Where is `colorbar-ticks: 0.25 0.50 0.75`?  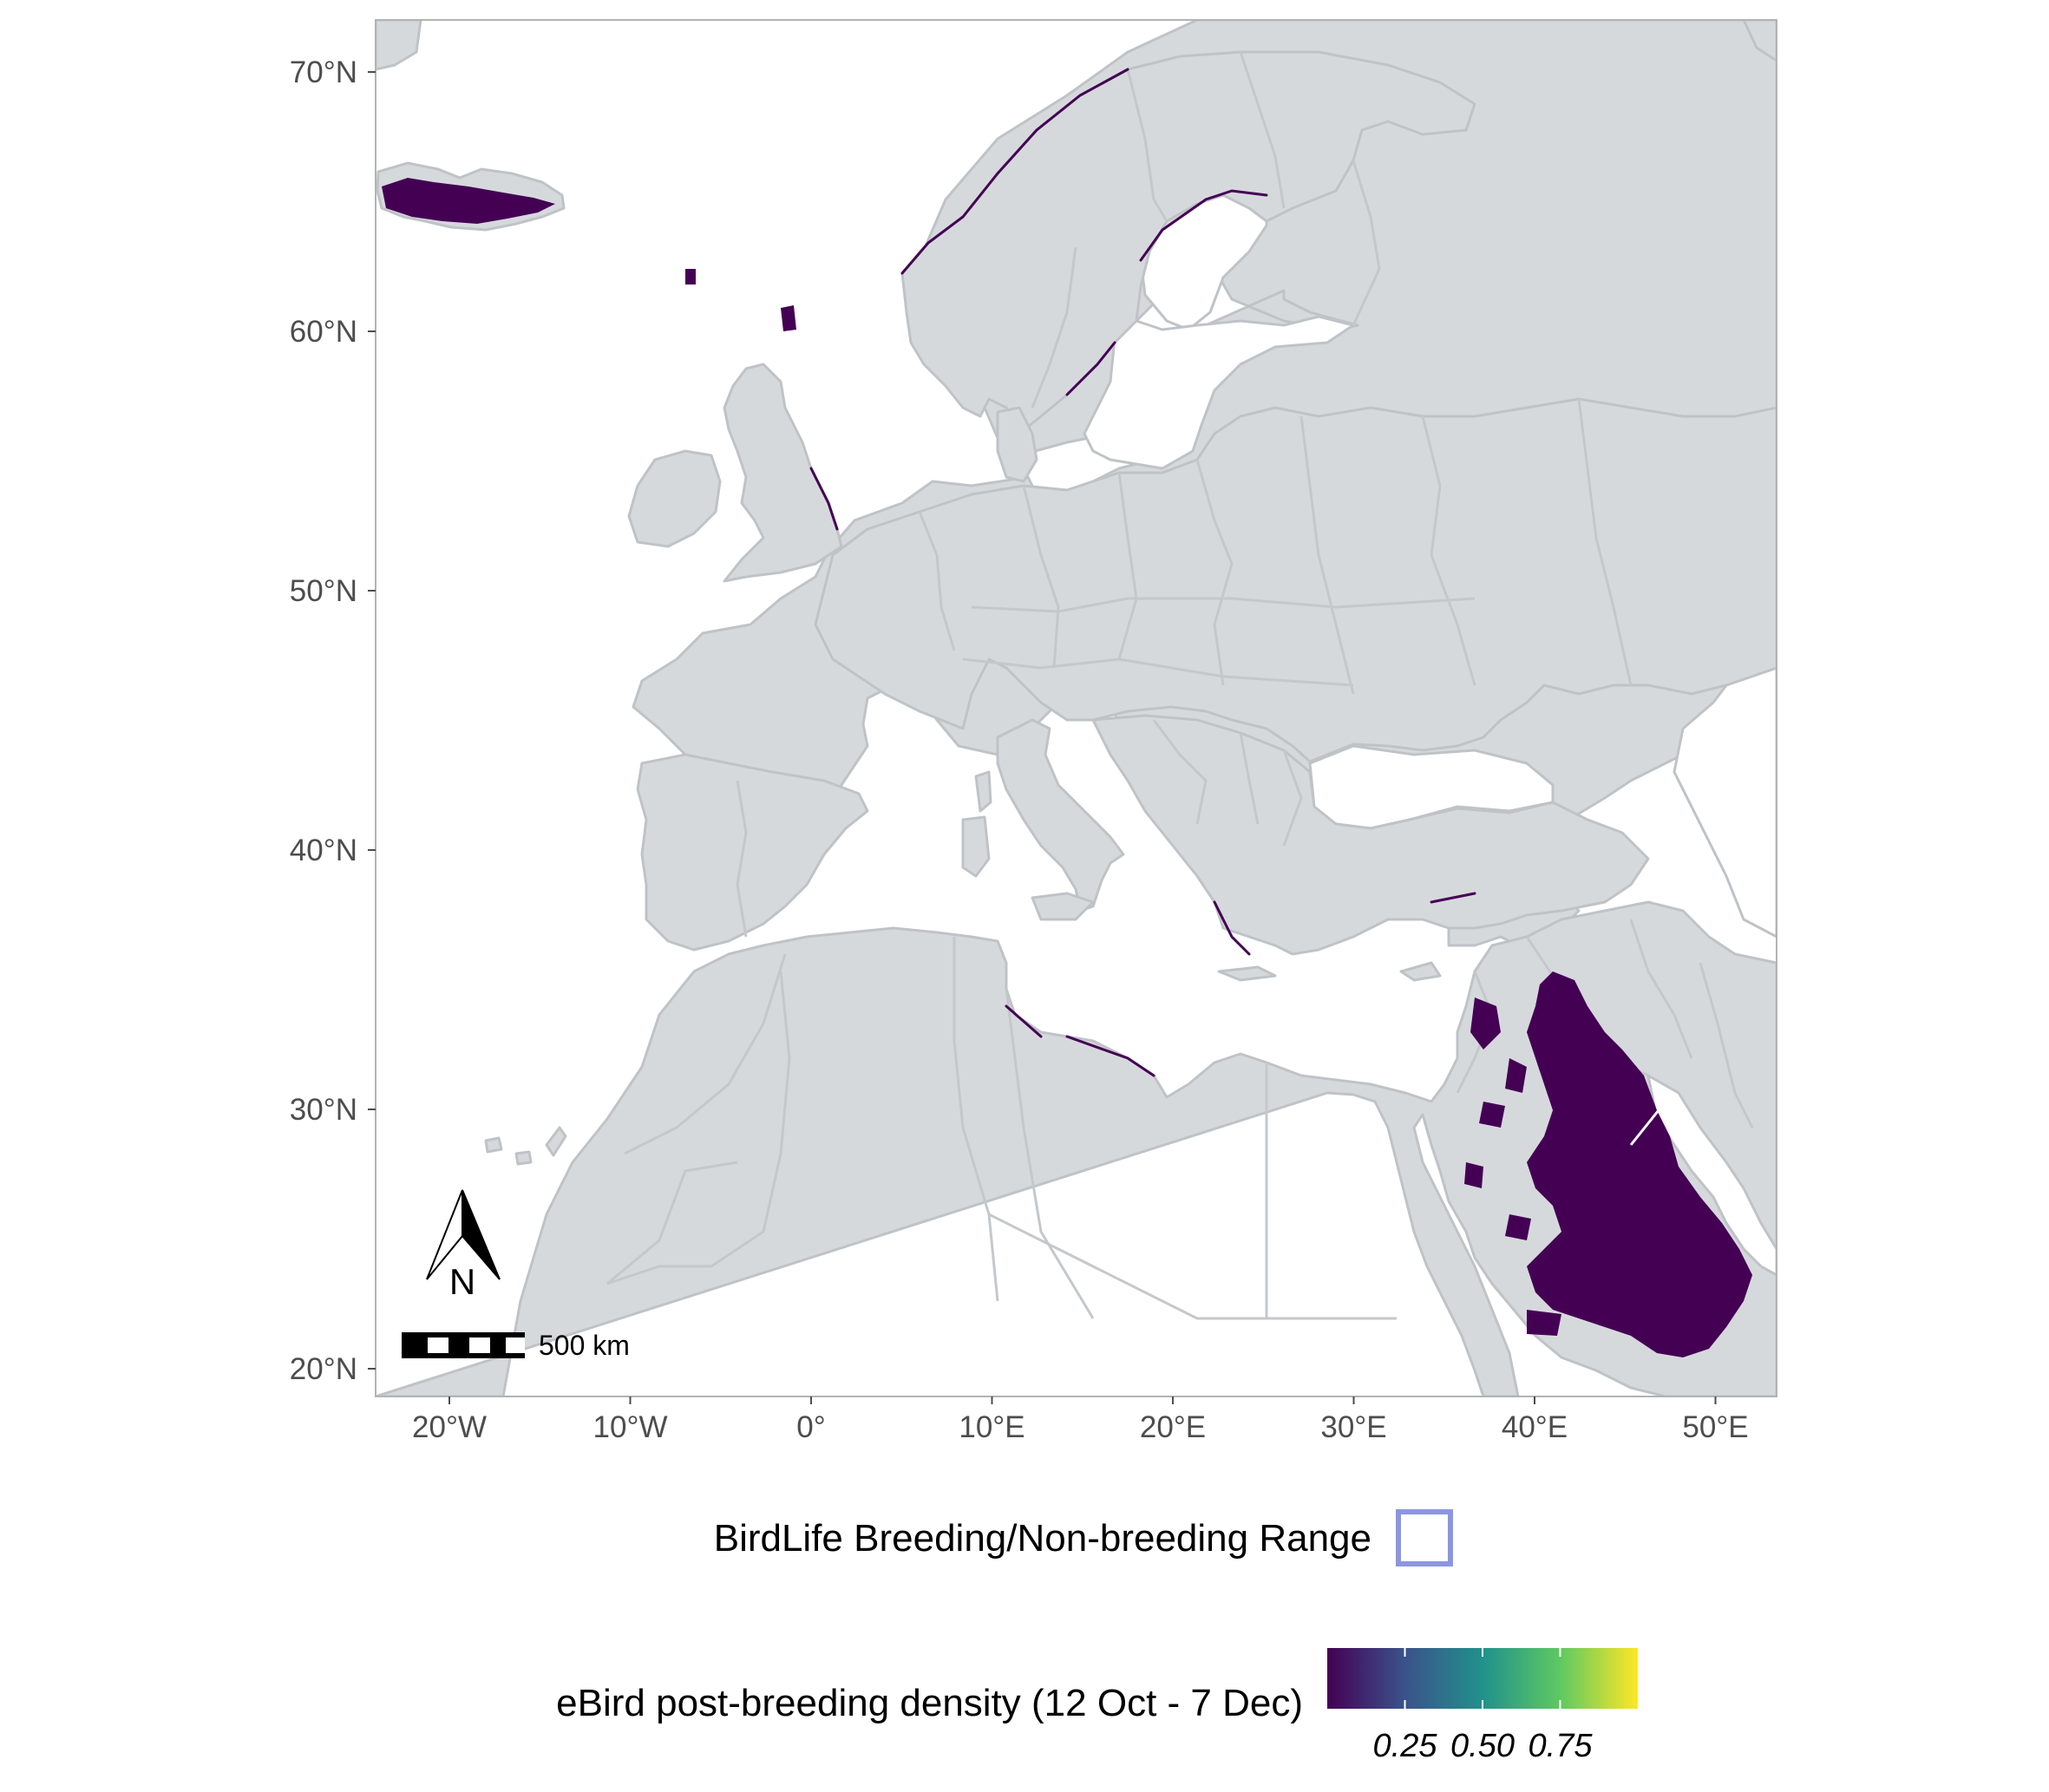 colorbar-ticks: 0.25 0.50 0.75 is located at coordinates (1483, 1706).